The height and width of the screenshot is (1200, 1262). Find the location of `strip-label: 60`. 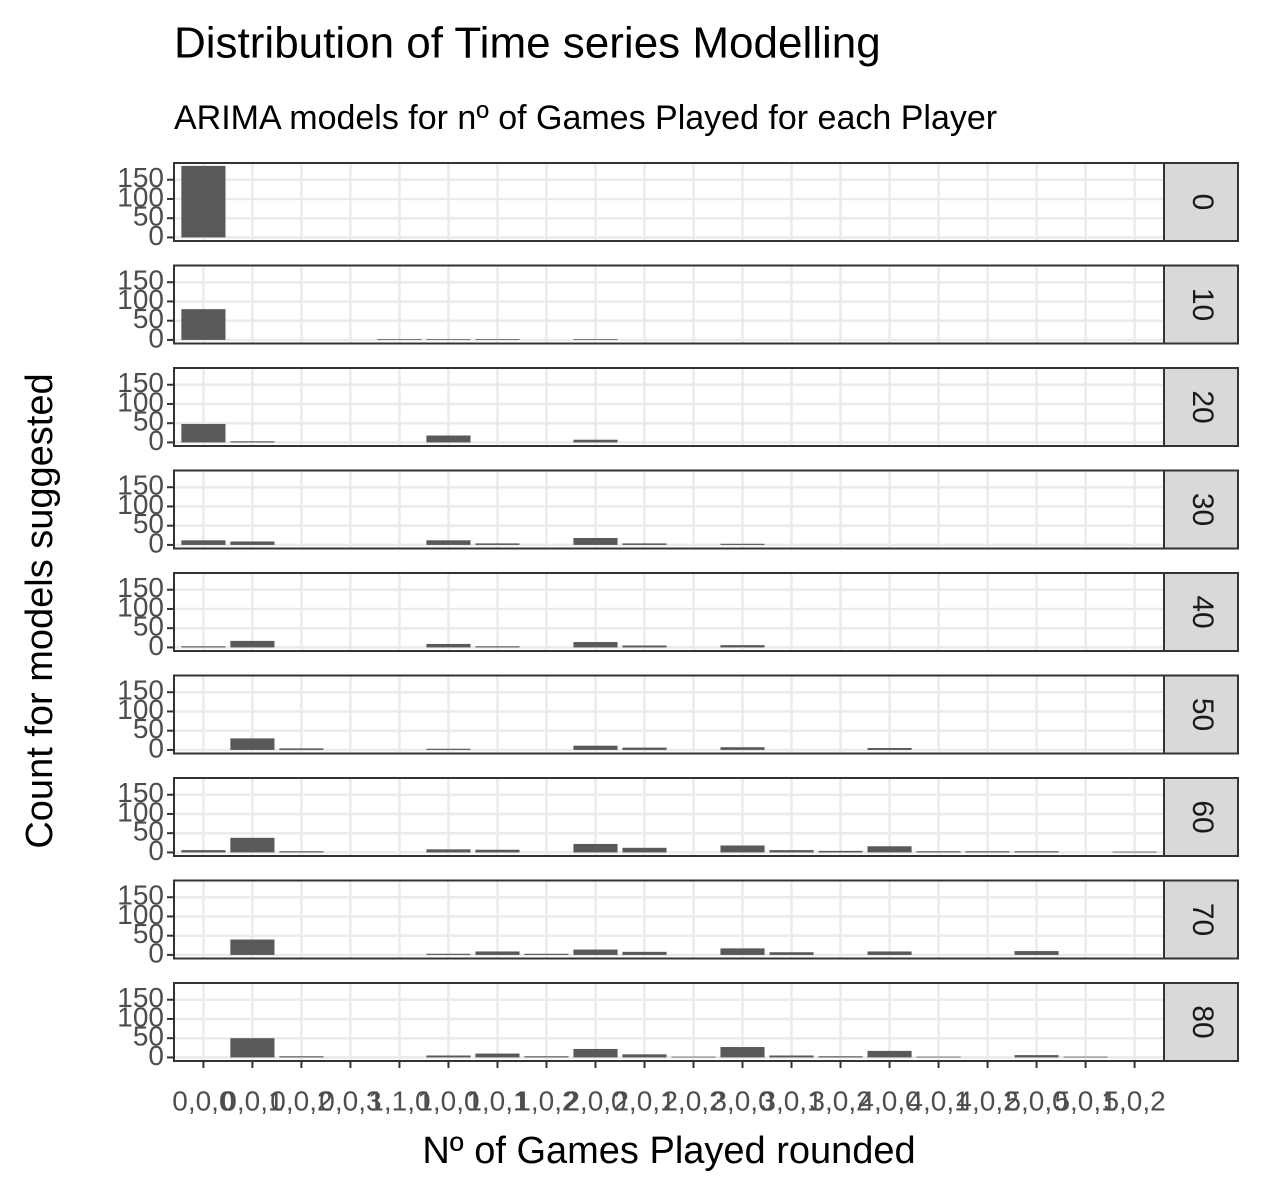

strip-label: 60 is located at coordinates (1202, 816).